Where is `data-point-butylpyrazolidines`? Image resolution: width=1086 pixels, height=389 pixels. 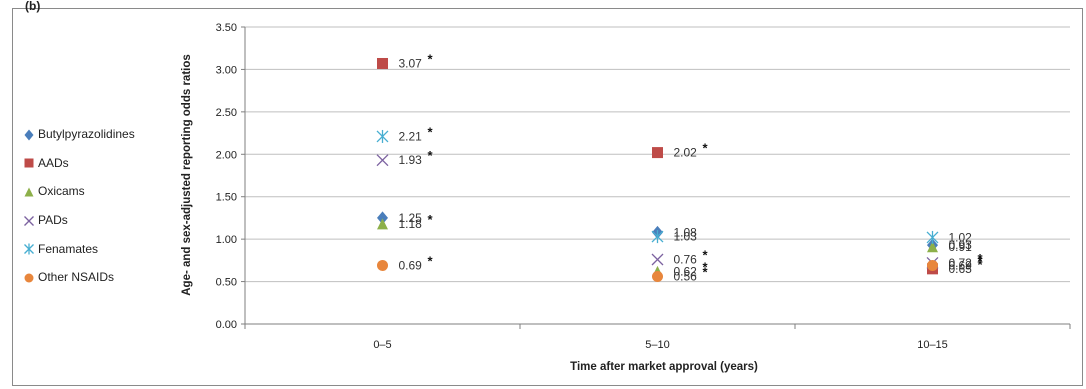
data-point-butylpyrazolidines is located at coordinates (382, 218).